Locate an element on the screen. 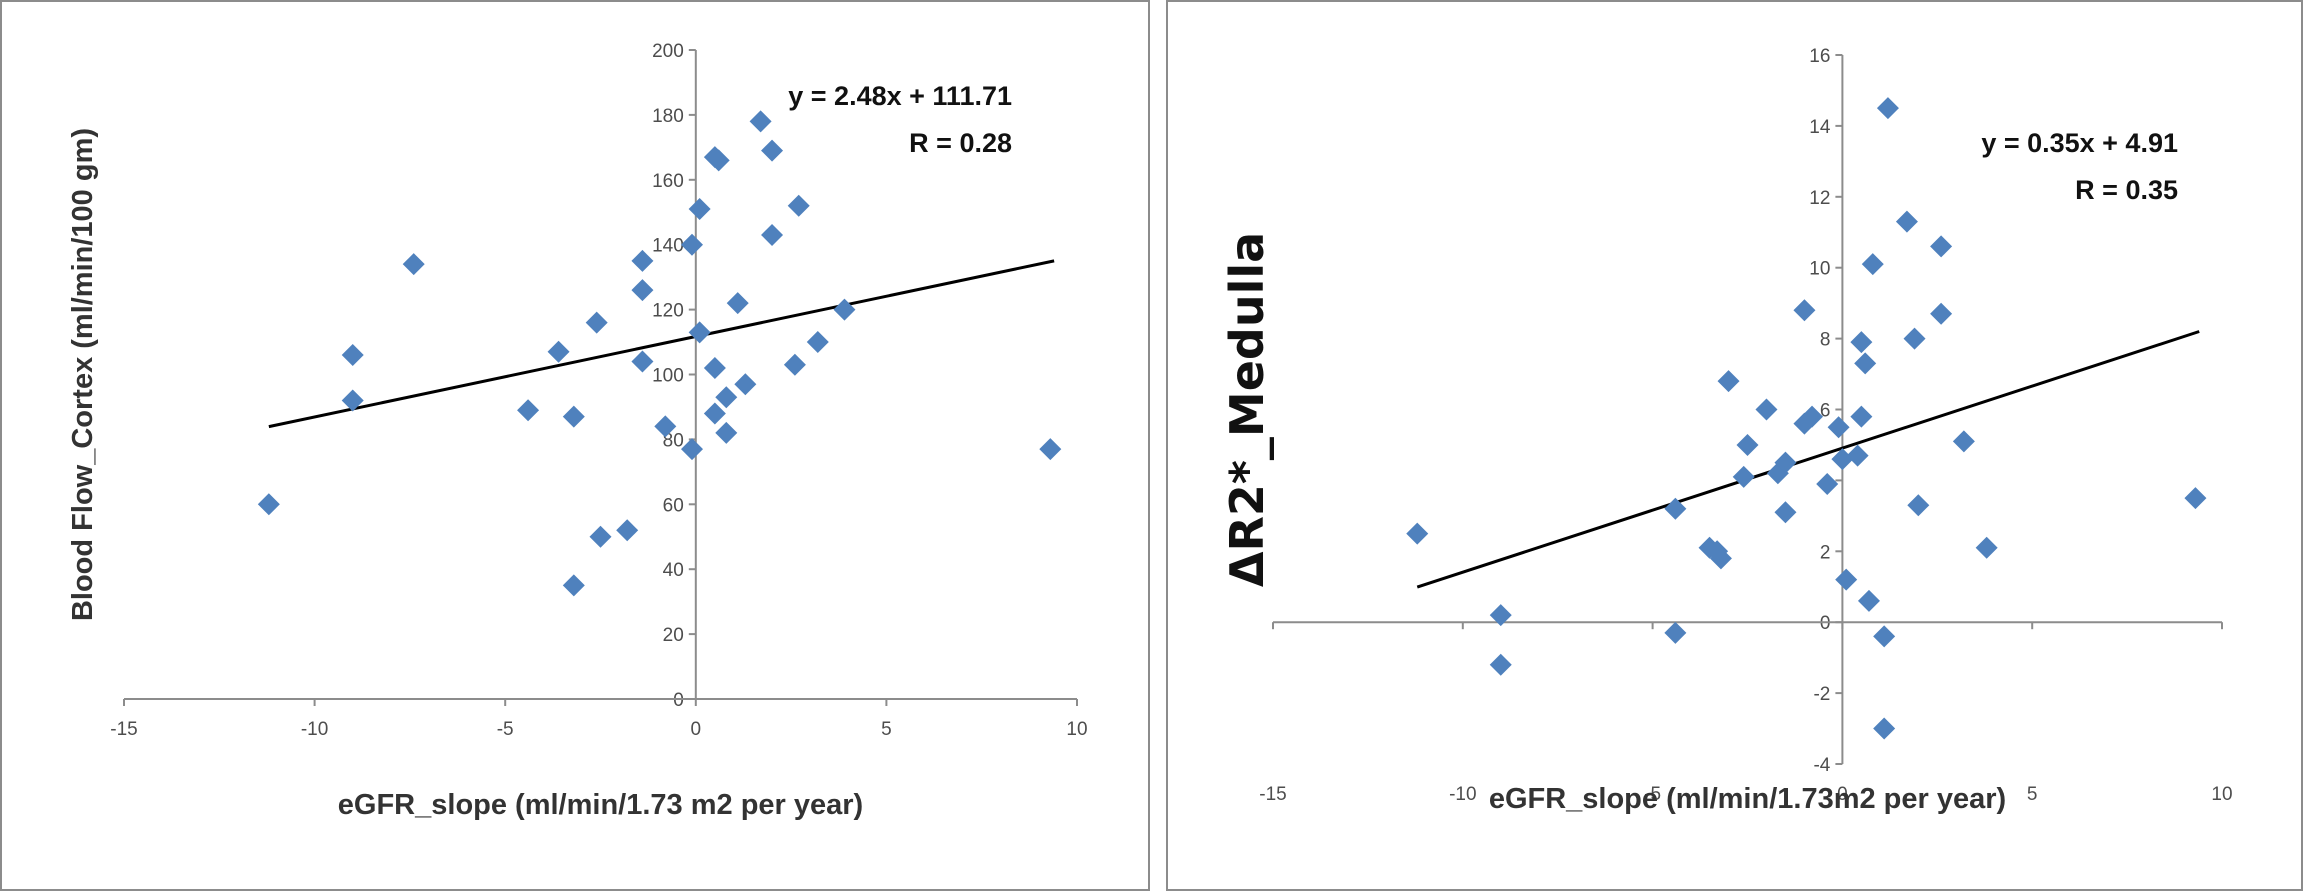  y-tick-label: 6 is located at coordinates (1825, 411).